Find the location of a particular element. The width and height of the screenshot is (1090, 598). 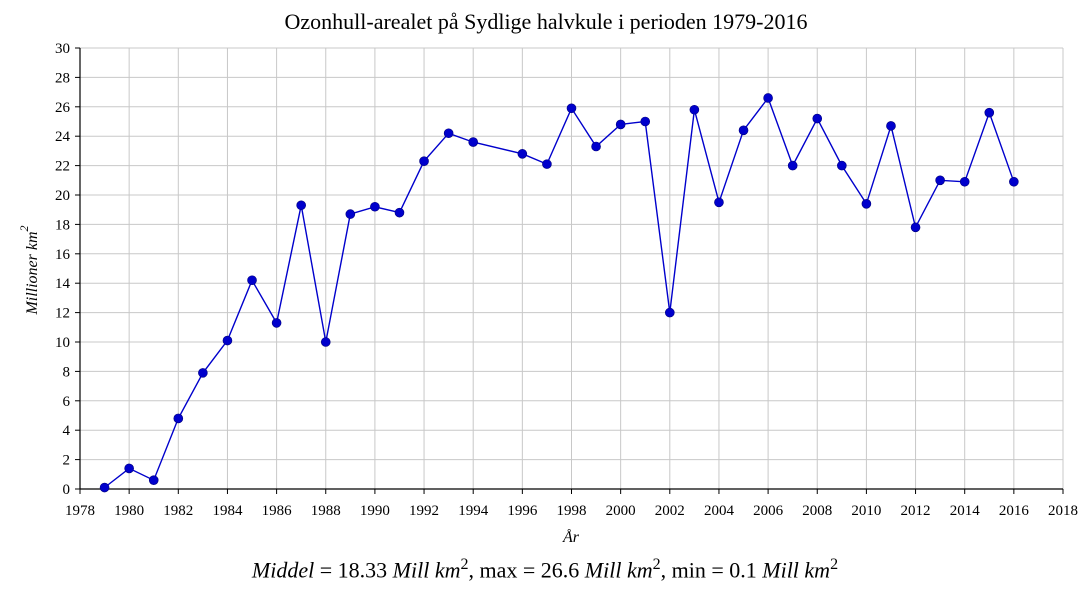

x-tick-label: 1986 is located at coordinates (277, 511).